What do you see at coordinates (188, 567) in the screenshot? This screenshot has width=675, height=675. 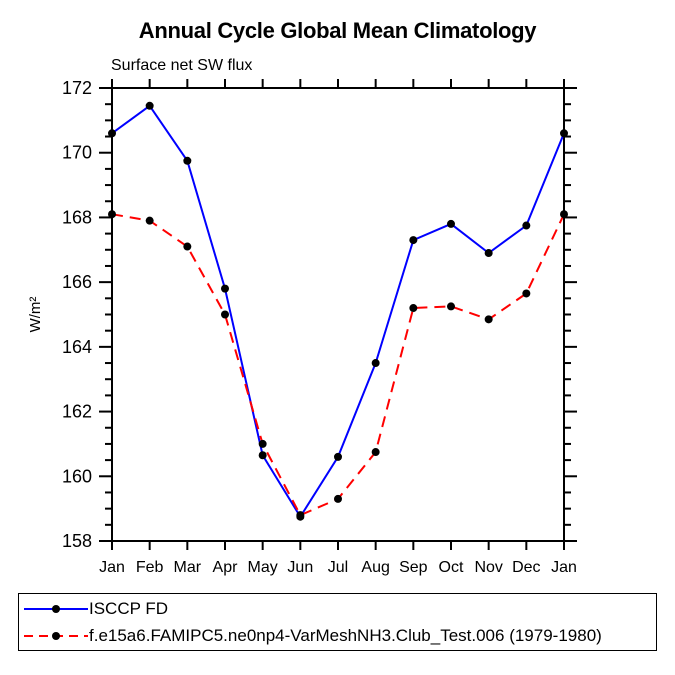 I see `x-tick-label: Mar` at bounding box center [188, 567].